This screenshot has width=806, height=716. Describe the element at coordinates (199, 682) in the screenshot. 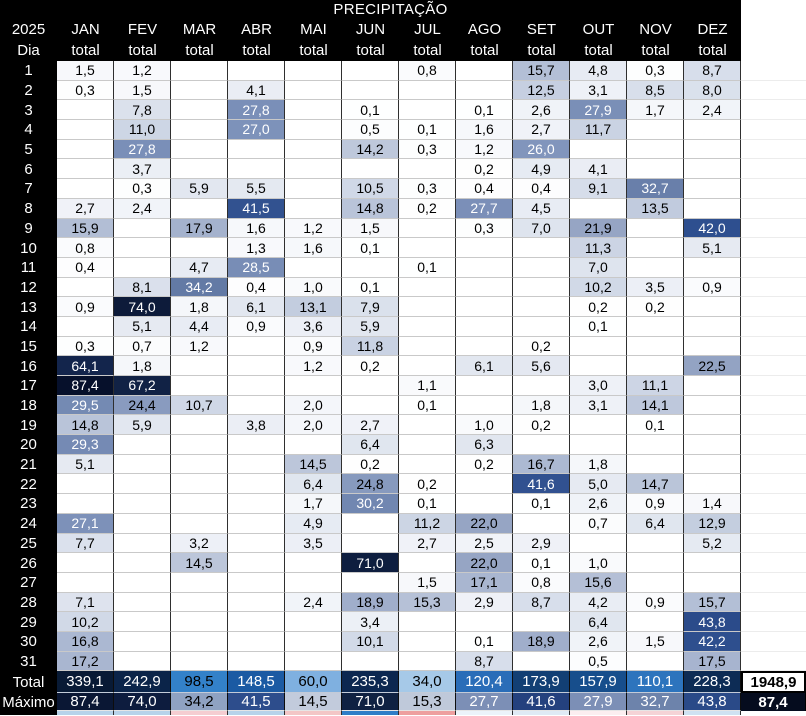

I see `month-total-cell: 98,5` at that location.